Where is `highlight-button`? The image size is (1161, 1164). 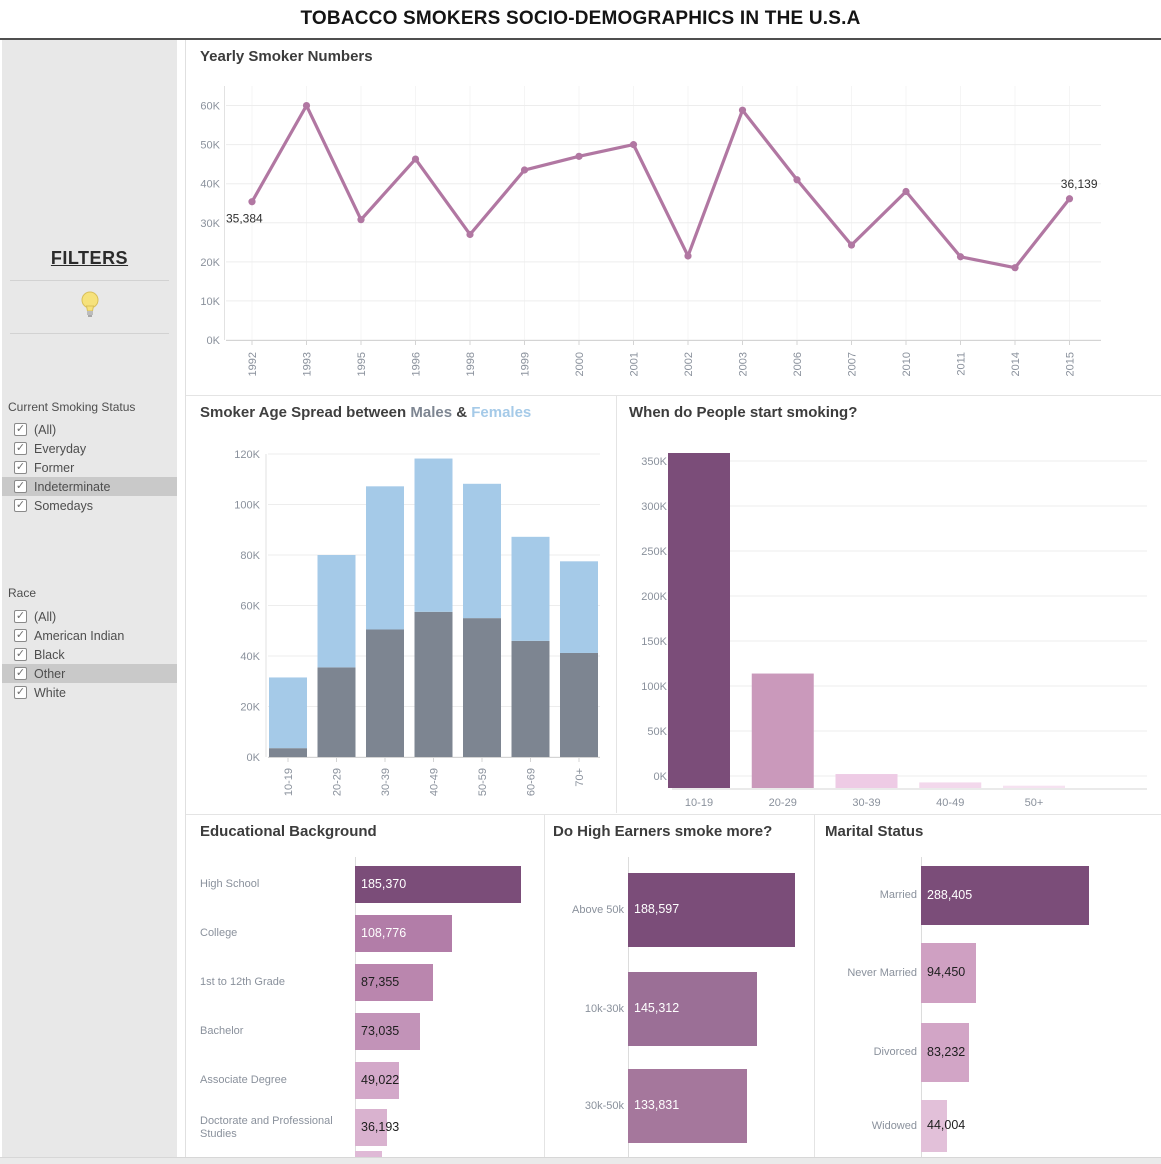
highlight-button is located at coordinates (89, 307).